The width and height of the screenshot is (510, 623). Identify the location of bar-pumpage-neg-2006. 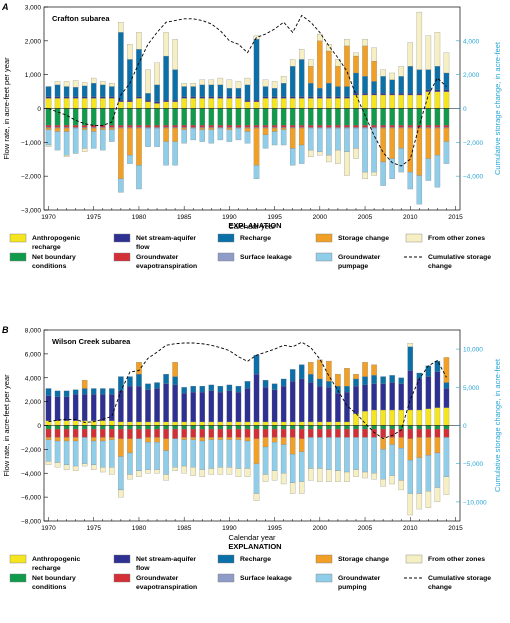
(374, 455).